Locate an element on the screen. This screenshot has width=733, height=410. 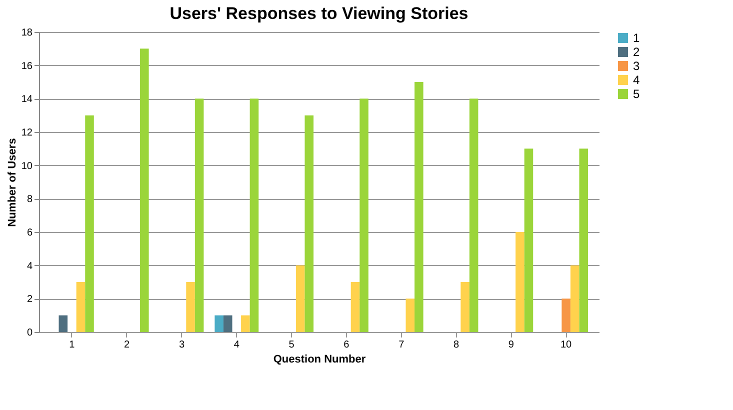
legend-label: 5 is located at coordinates (636, 94).